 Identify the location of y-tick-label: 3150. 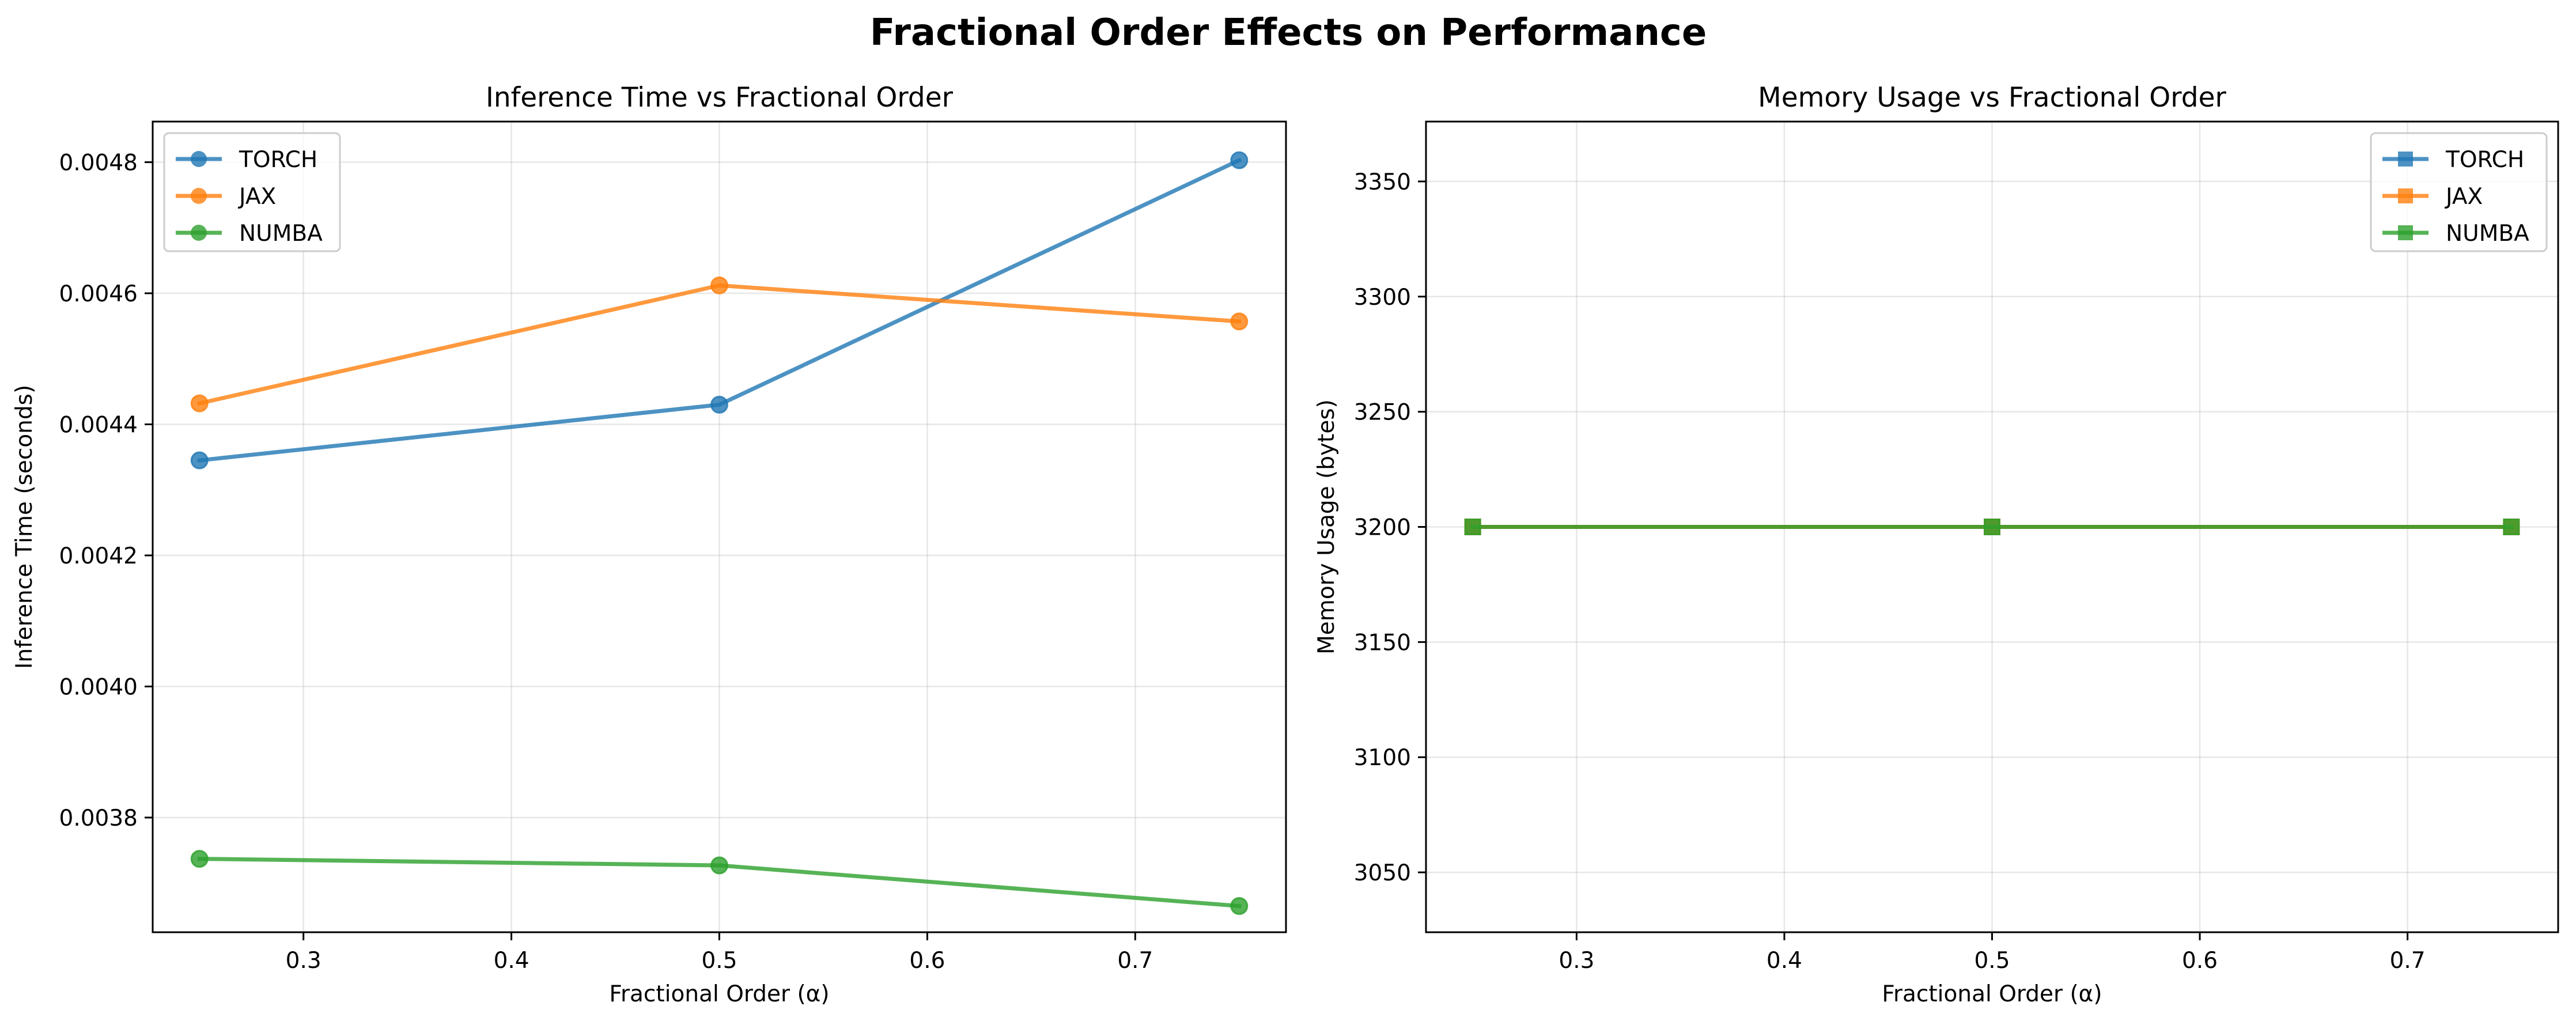
(1382, 643).